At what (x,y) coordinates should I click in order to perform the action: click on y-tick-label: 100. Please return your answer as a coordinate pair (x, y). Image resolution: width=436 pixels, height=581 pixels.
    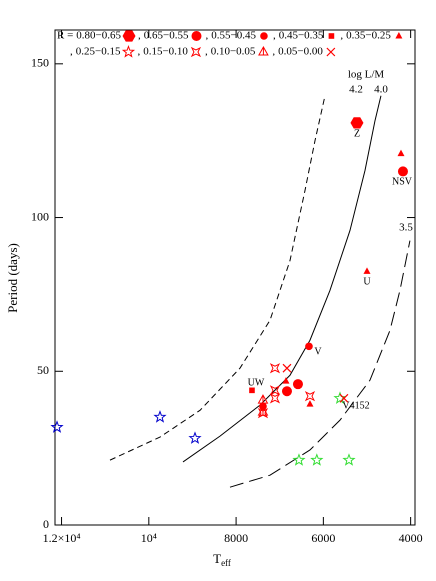
    Looking at the image, I should click on (40, 216).